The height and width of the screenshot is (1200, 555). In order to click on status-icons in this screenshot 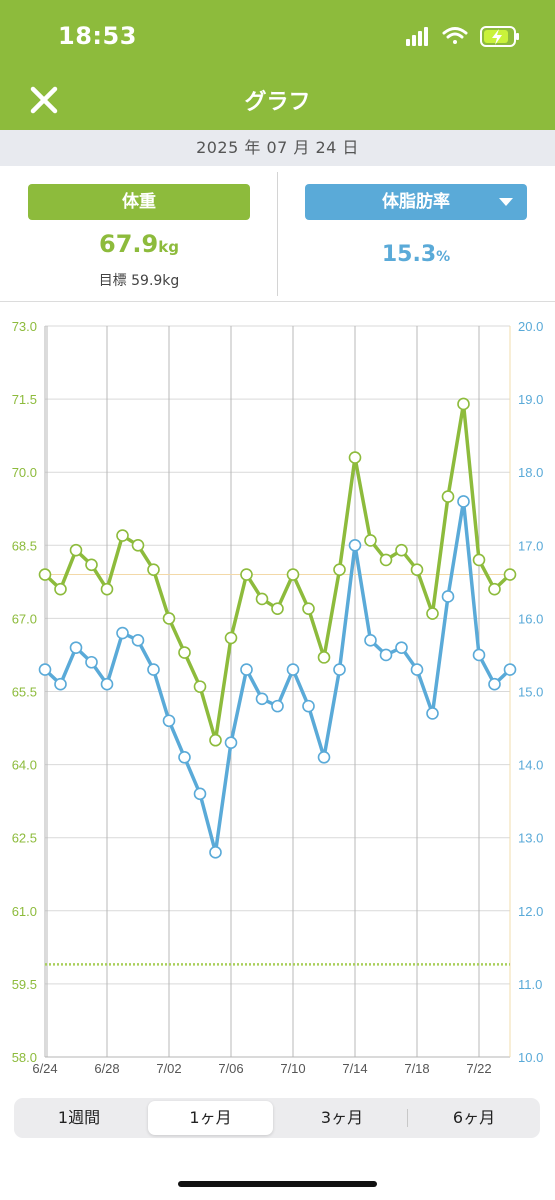, I will do `click(462, 36)`.